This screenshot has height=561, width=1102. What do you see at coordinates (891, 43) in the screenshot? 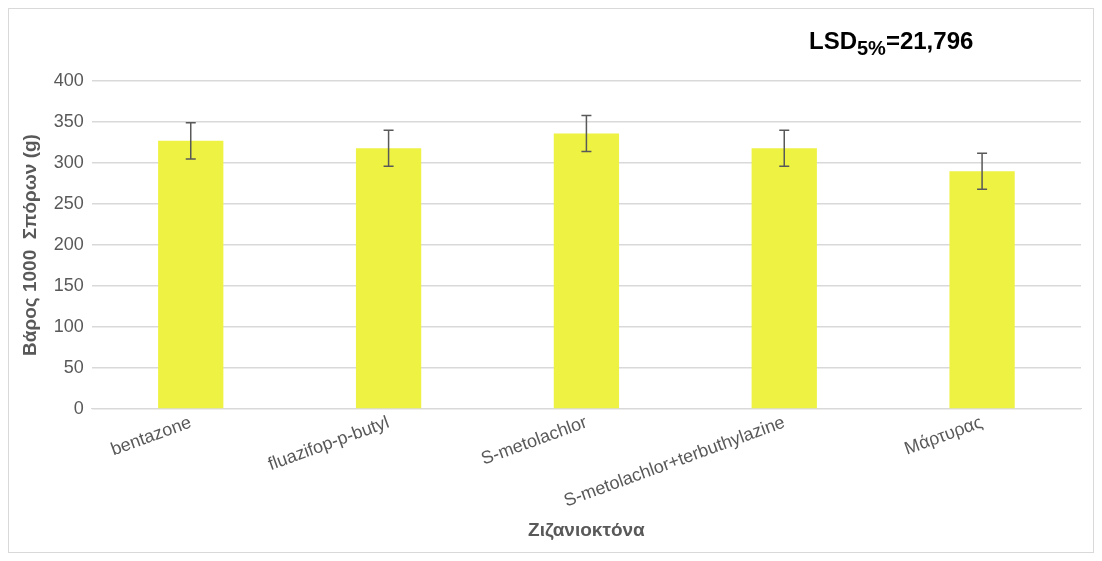
I see `text: LSD$_{5%}$=21,796` at bounding box center [891, 43].